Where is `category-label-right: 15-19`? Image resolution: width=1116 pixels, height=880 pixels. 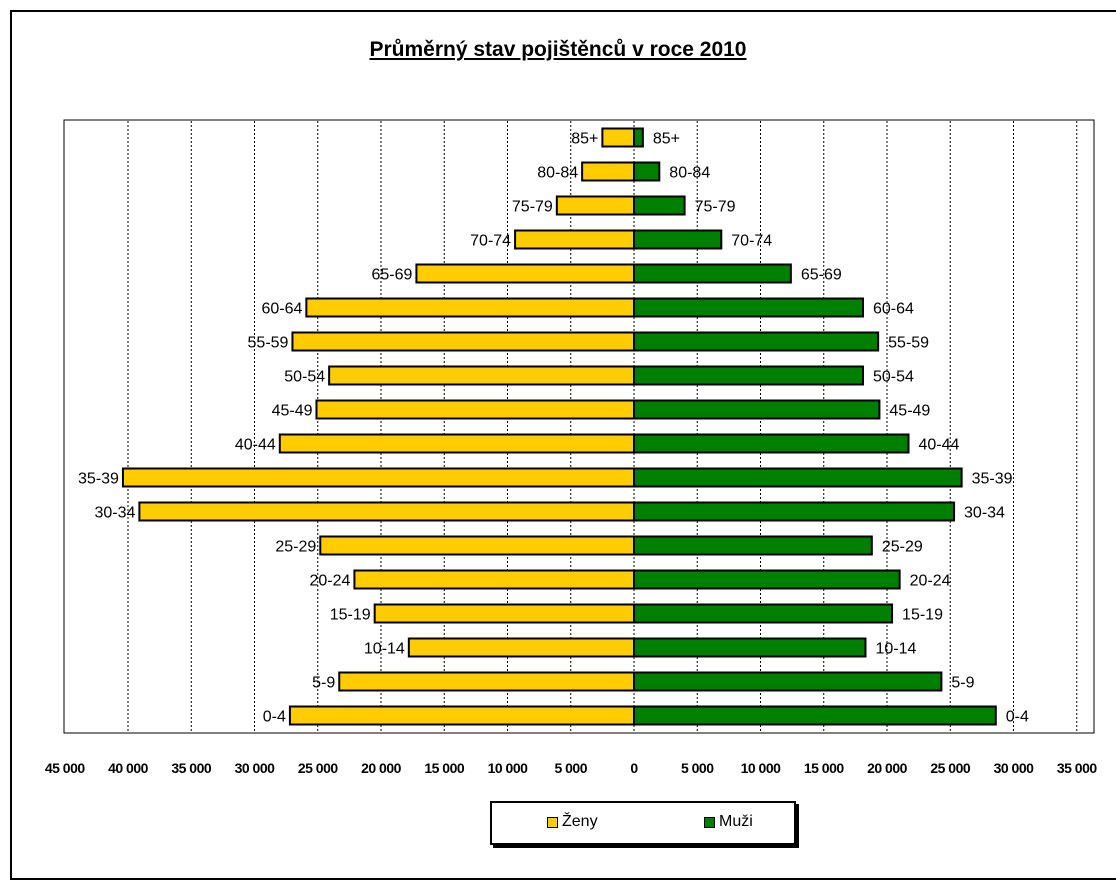 category-label-right: 15-19 is located at coordinates (922, 615).